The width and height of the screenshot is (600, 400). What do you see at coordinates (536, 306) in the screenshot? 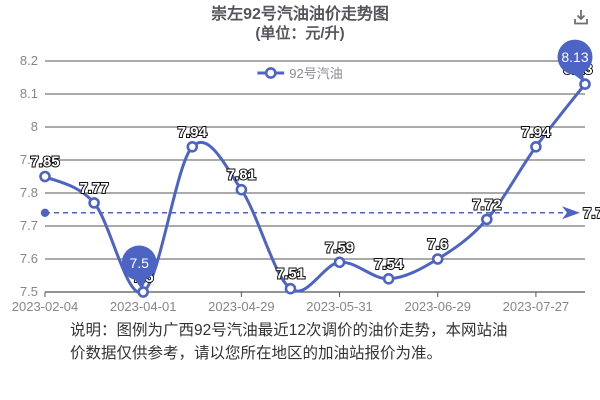
I see `x-axis-tick-label: 2023-07-27` at bounding box center [536, 306].